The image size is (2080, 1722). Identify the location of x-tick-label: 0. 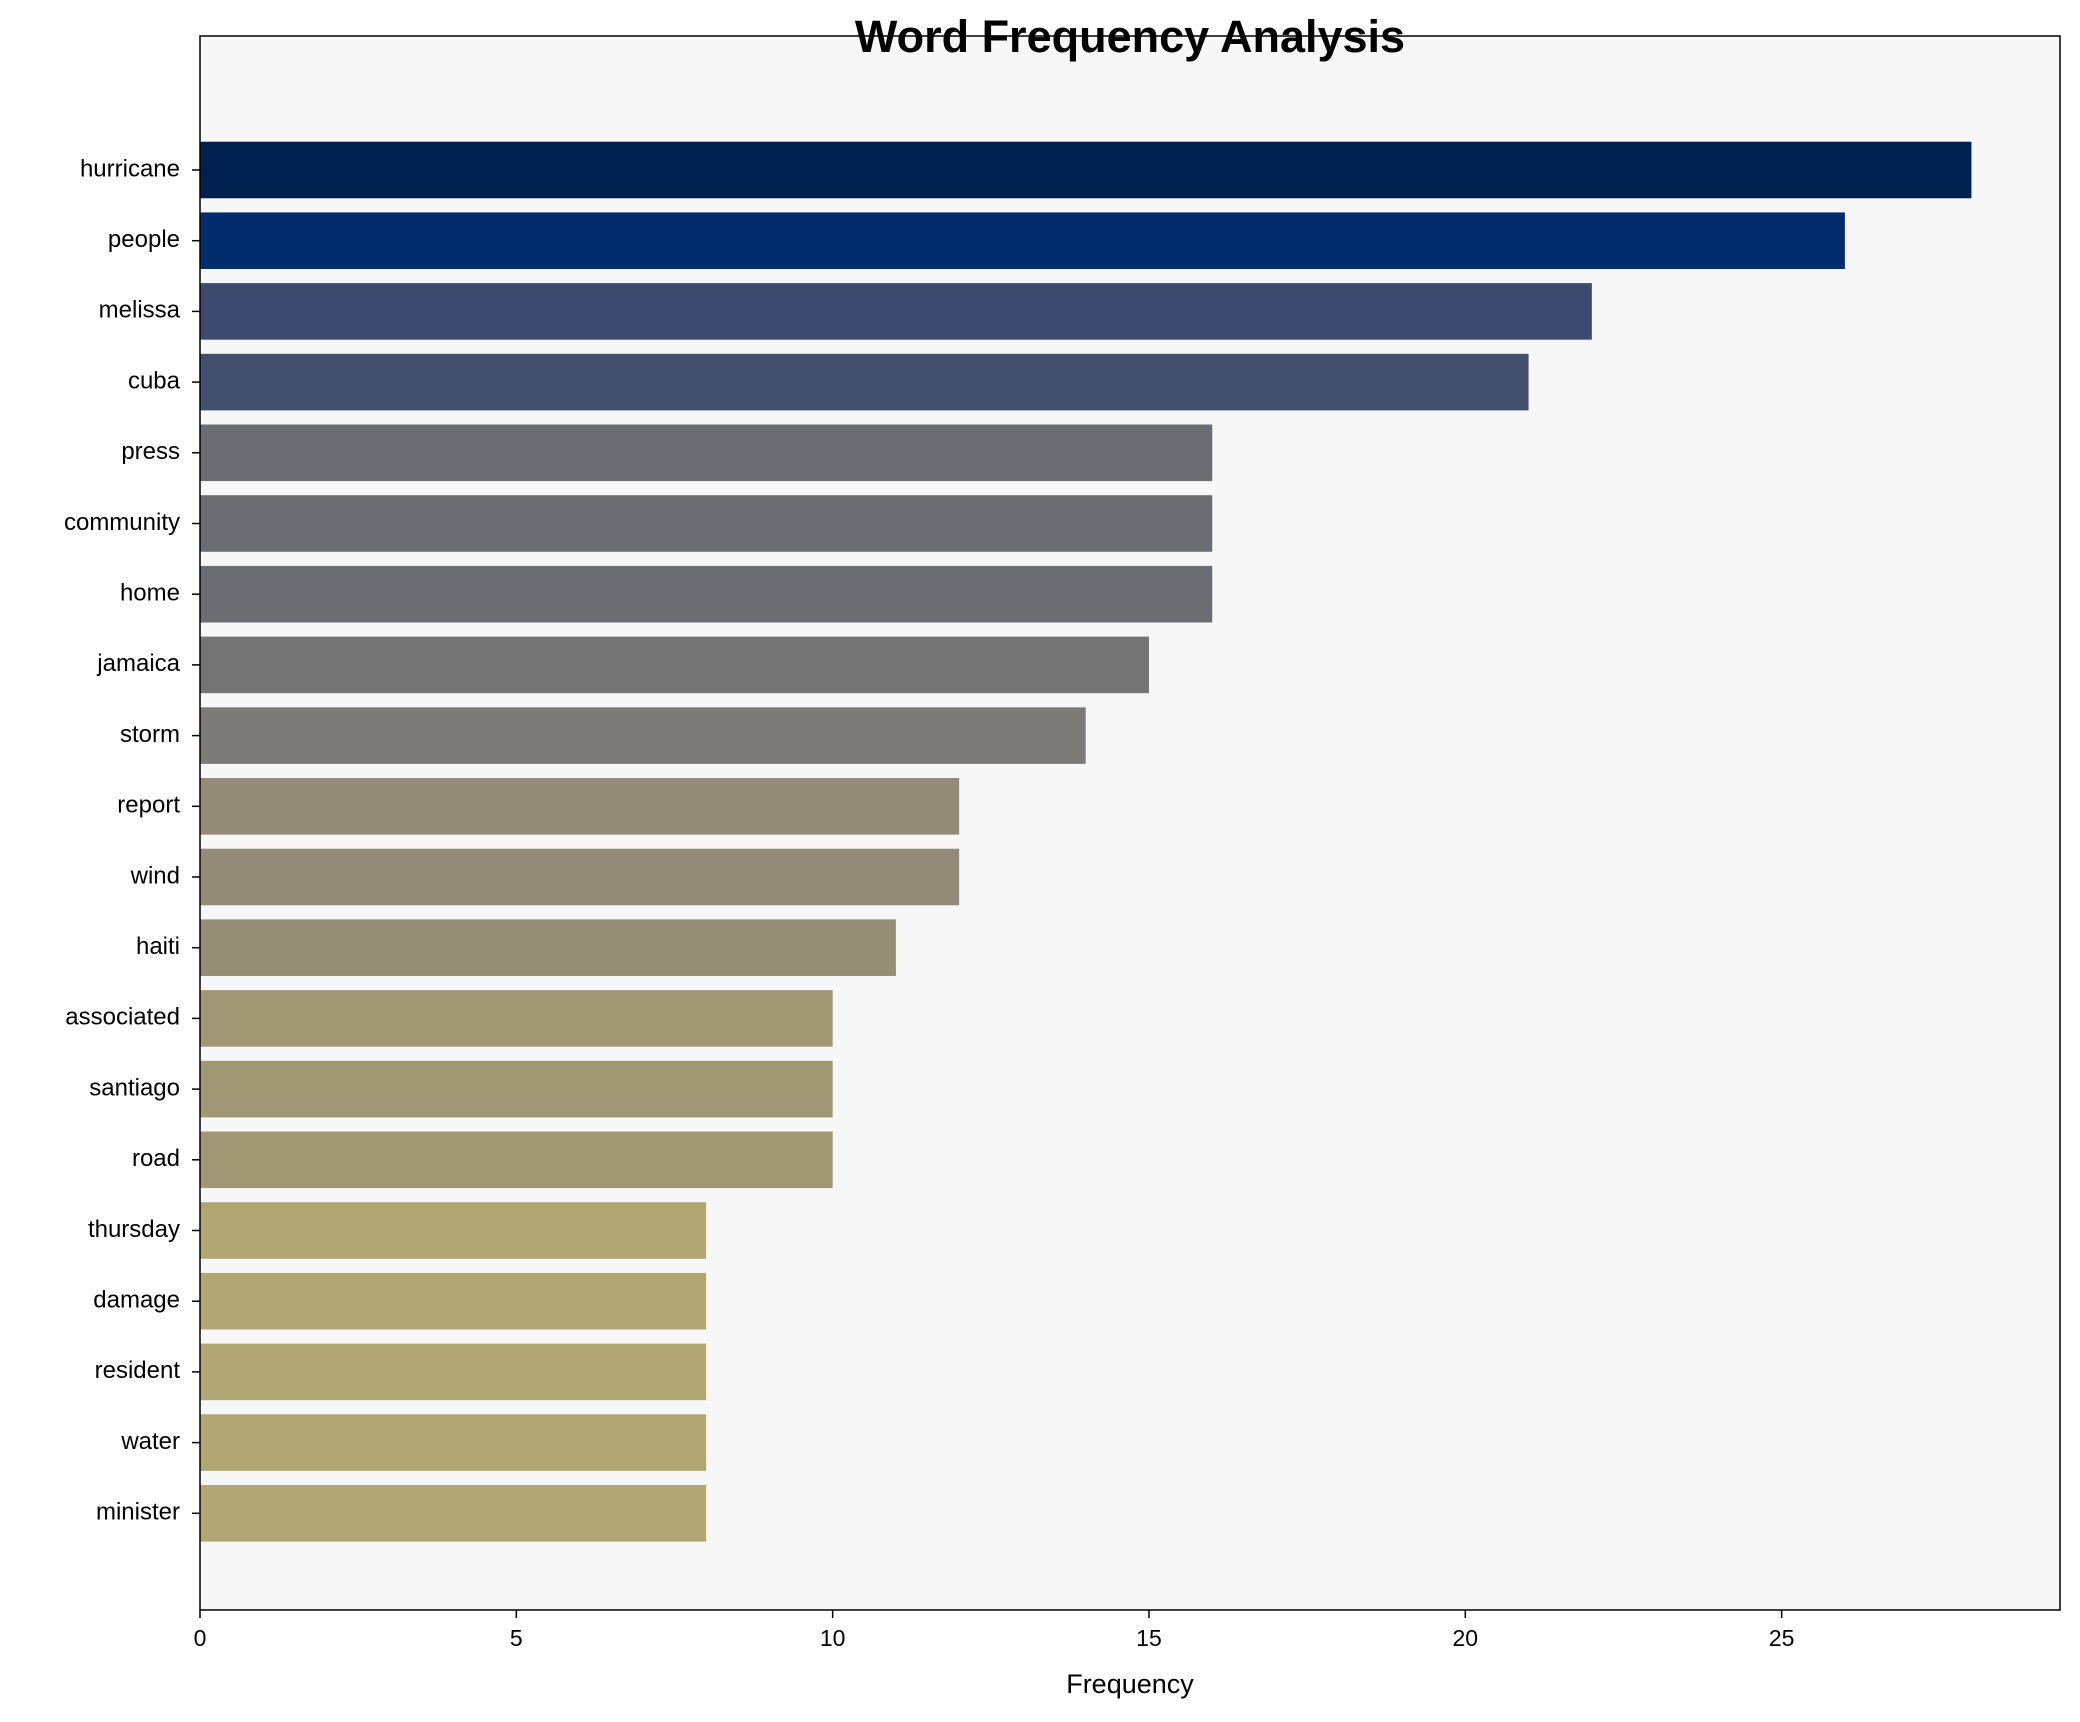
(200, 1638).